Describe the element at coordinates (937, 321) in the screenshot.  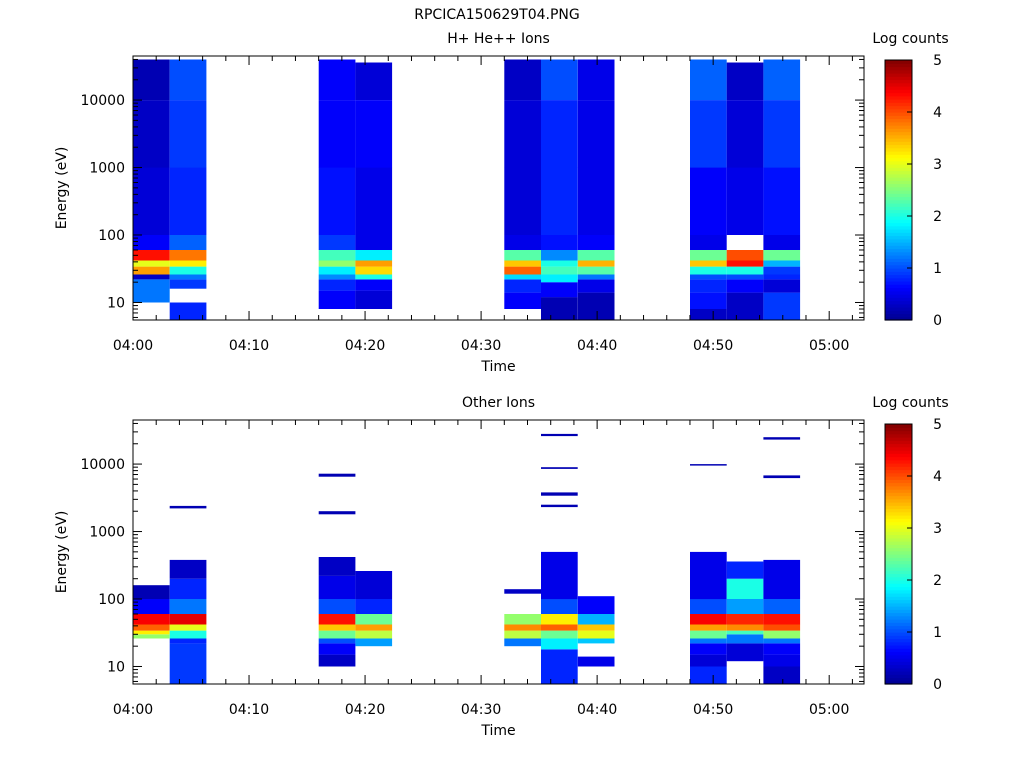
I see `colorbar-tick-label: 0` at that location.